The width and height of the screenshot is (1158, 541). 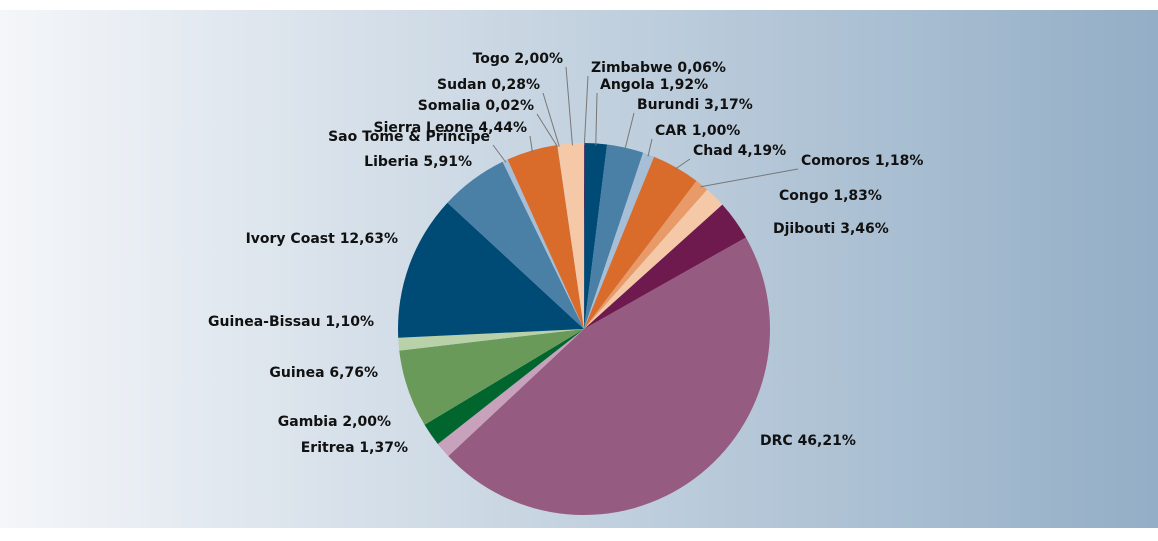 I want to click on value-label: 4,44%, so click(x=502, y=128).